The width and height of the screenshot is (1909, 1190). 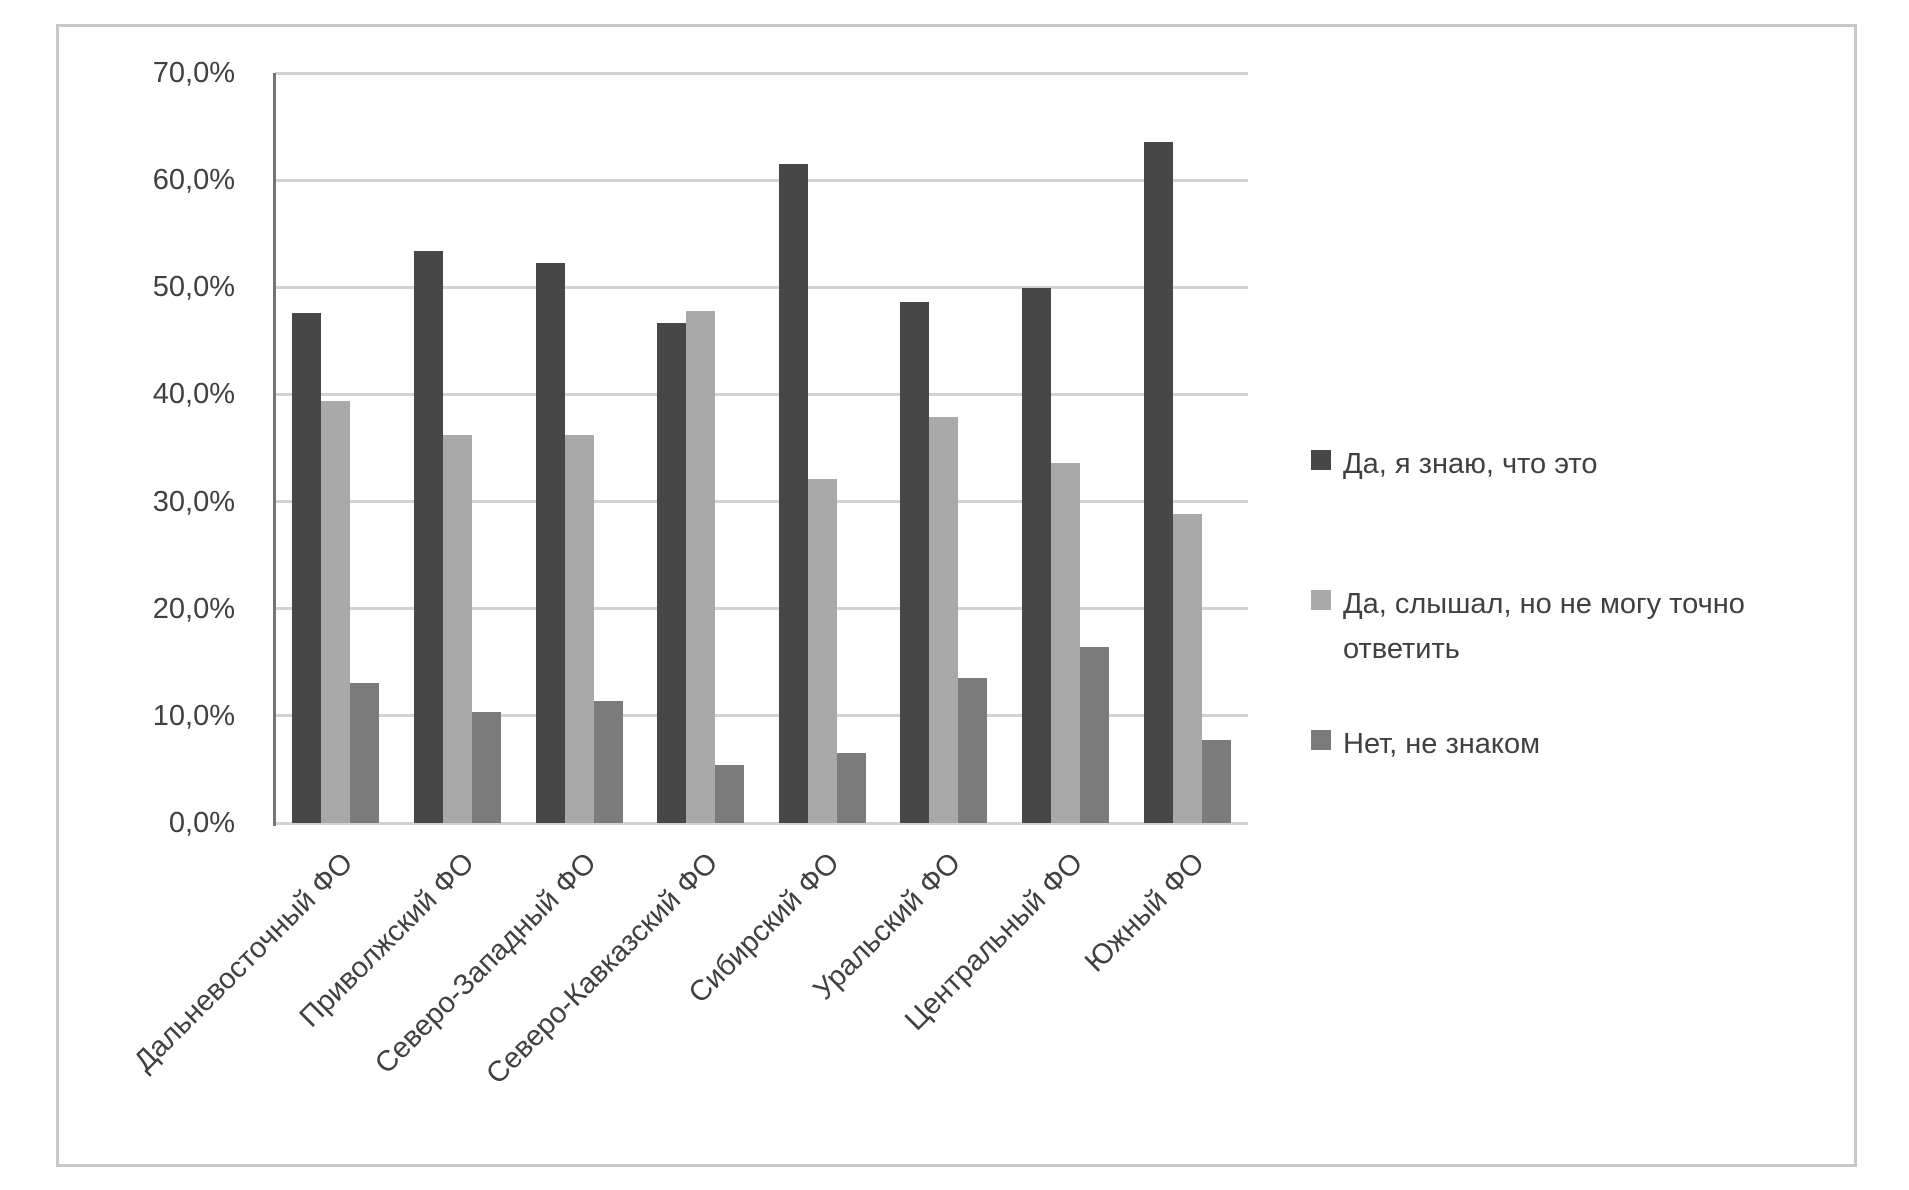 I want to click on y-axis-line, so click(x=274, y=449).